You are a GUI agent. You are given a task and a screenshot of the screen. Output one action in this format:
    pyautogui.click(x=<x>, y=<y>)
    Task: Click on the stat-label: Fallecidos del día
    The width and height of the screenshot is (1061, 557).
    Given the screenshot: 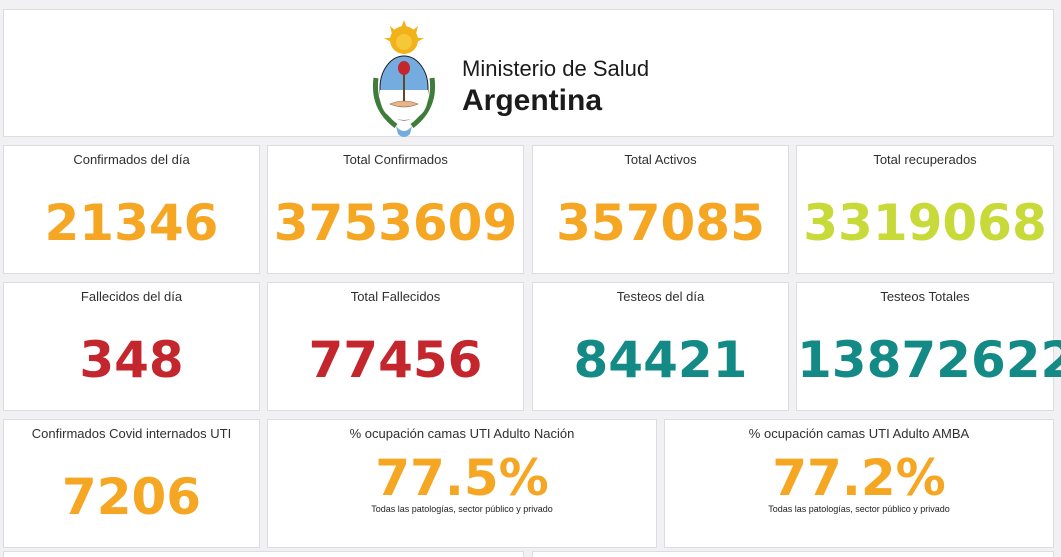 What is the action you would take?
    pyautogui.click(x=131, y=296)
    